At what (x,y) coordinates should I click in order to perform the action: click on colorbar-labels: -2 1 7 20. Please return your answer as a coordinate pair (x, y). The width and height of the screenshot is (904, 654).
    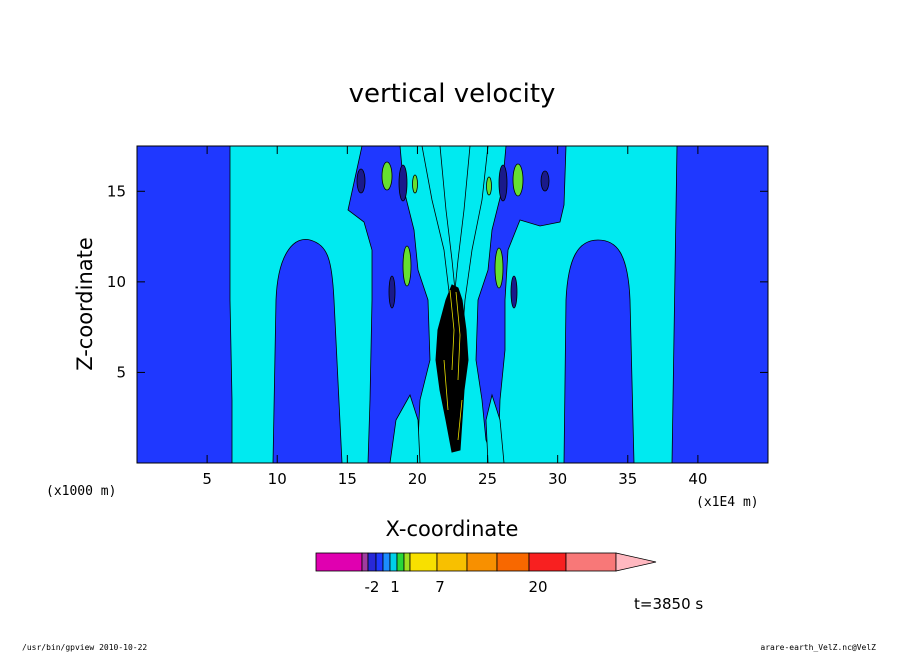
    Looking at the image, I should click on (456, 587).